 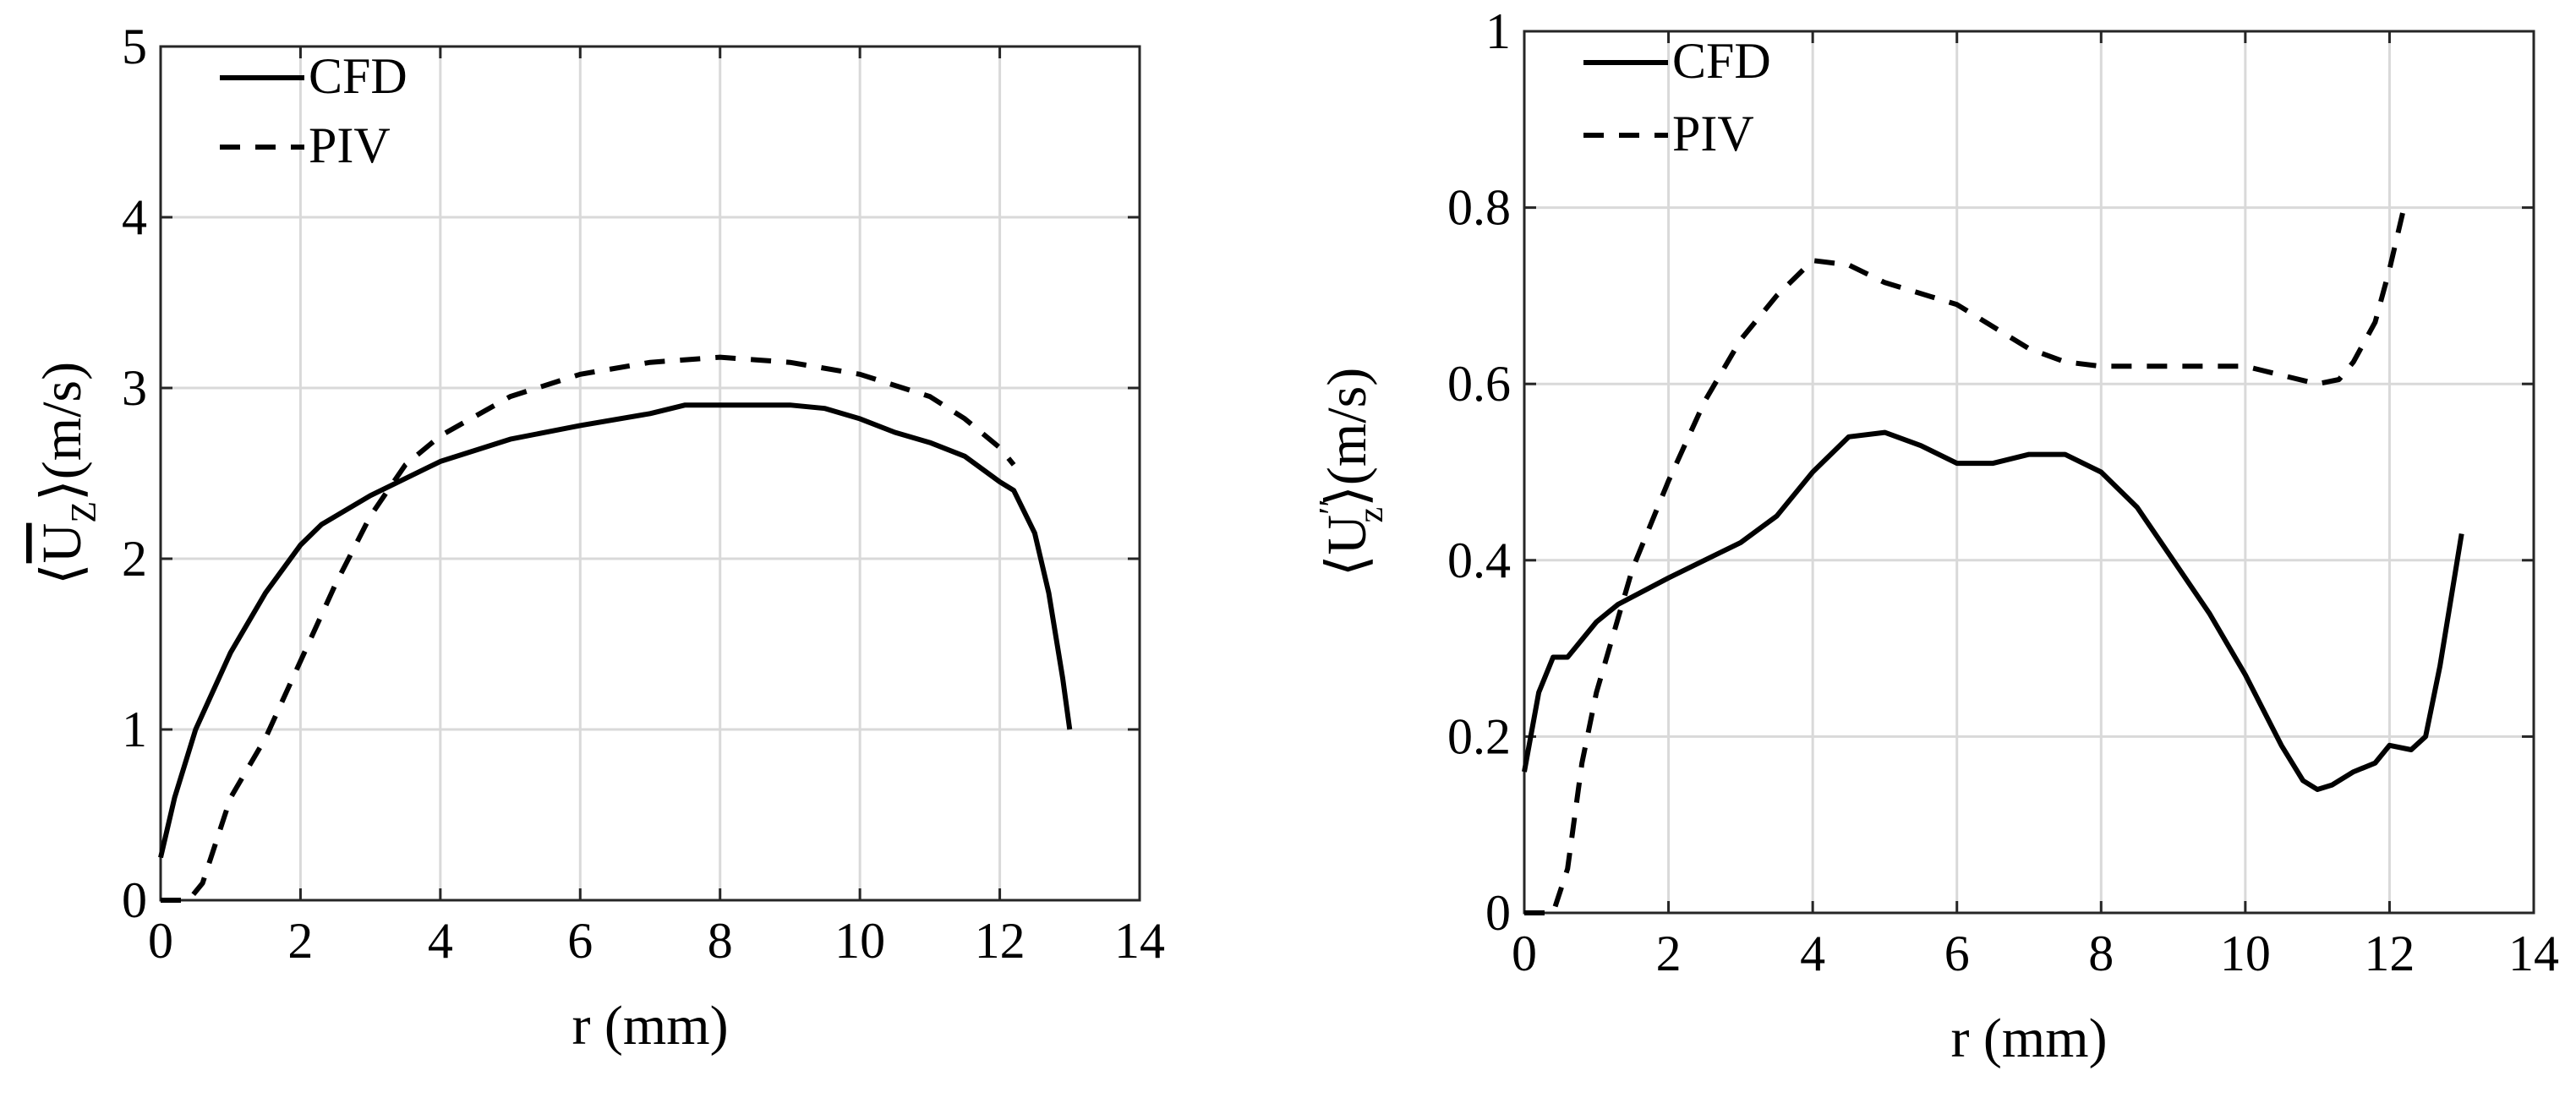 I want to click on y-tick-label: 2, so click(x=134, y=559).